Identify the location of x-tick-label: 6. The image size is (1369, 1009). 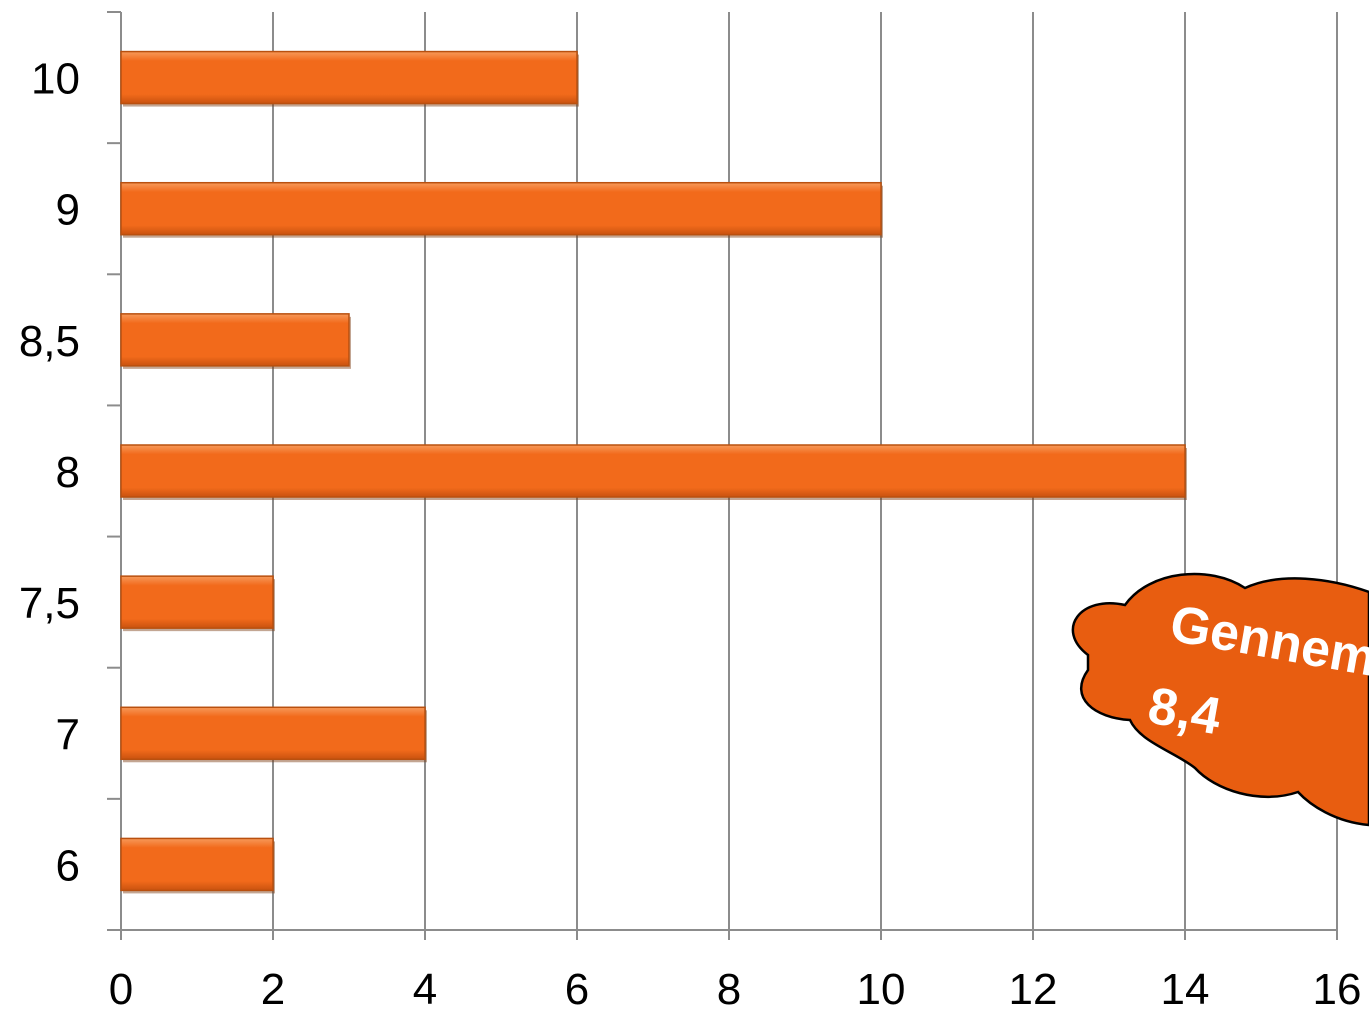
(577, 987).